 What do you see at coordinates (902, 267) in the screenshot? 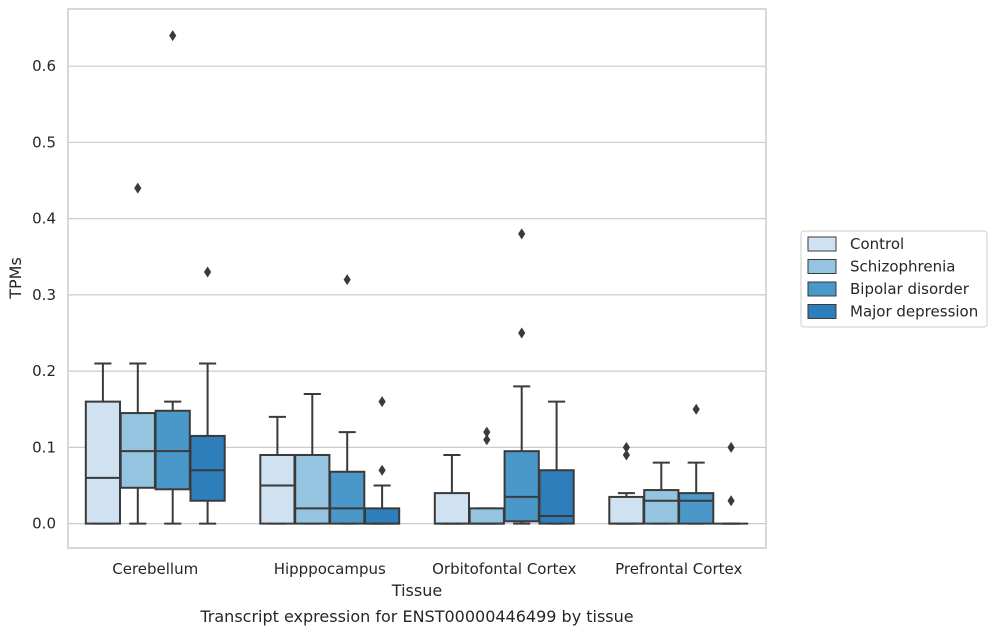
I see `legend-label: Schizophrenia` at bounding box center [902, 267].